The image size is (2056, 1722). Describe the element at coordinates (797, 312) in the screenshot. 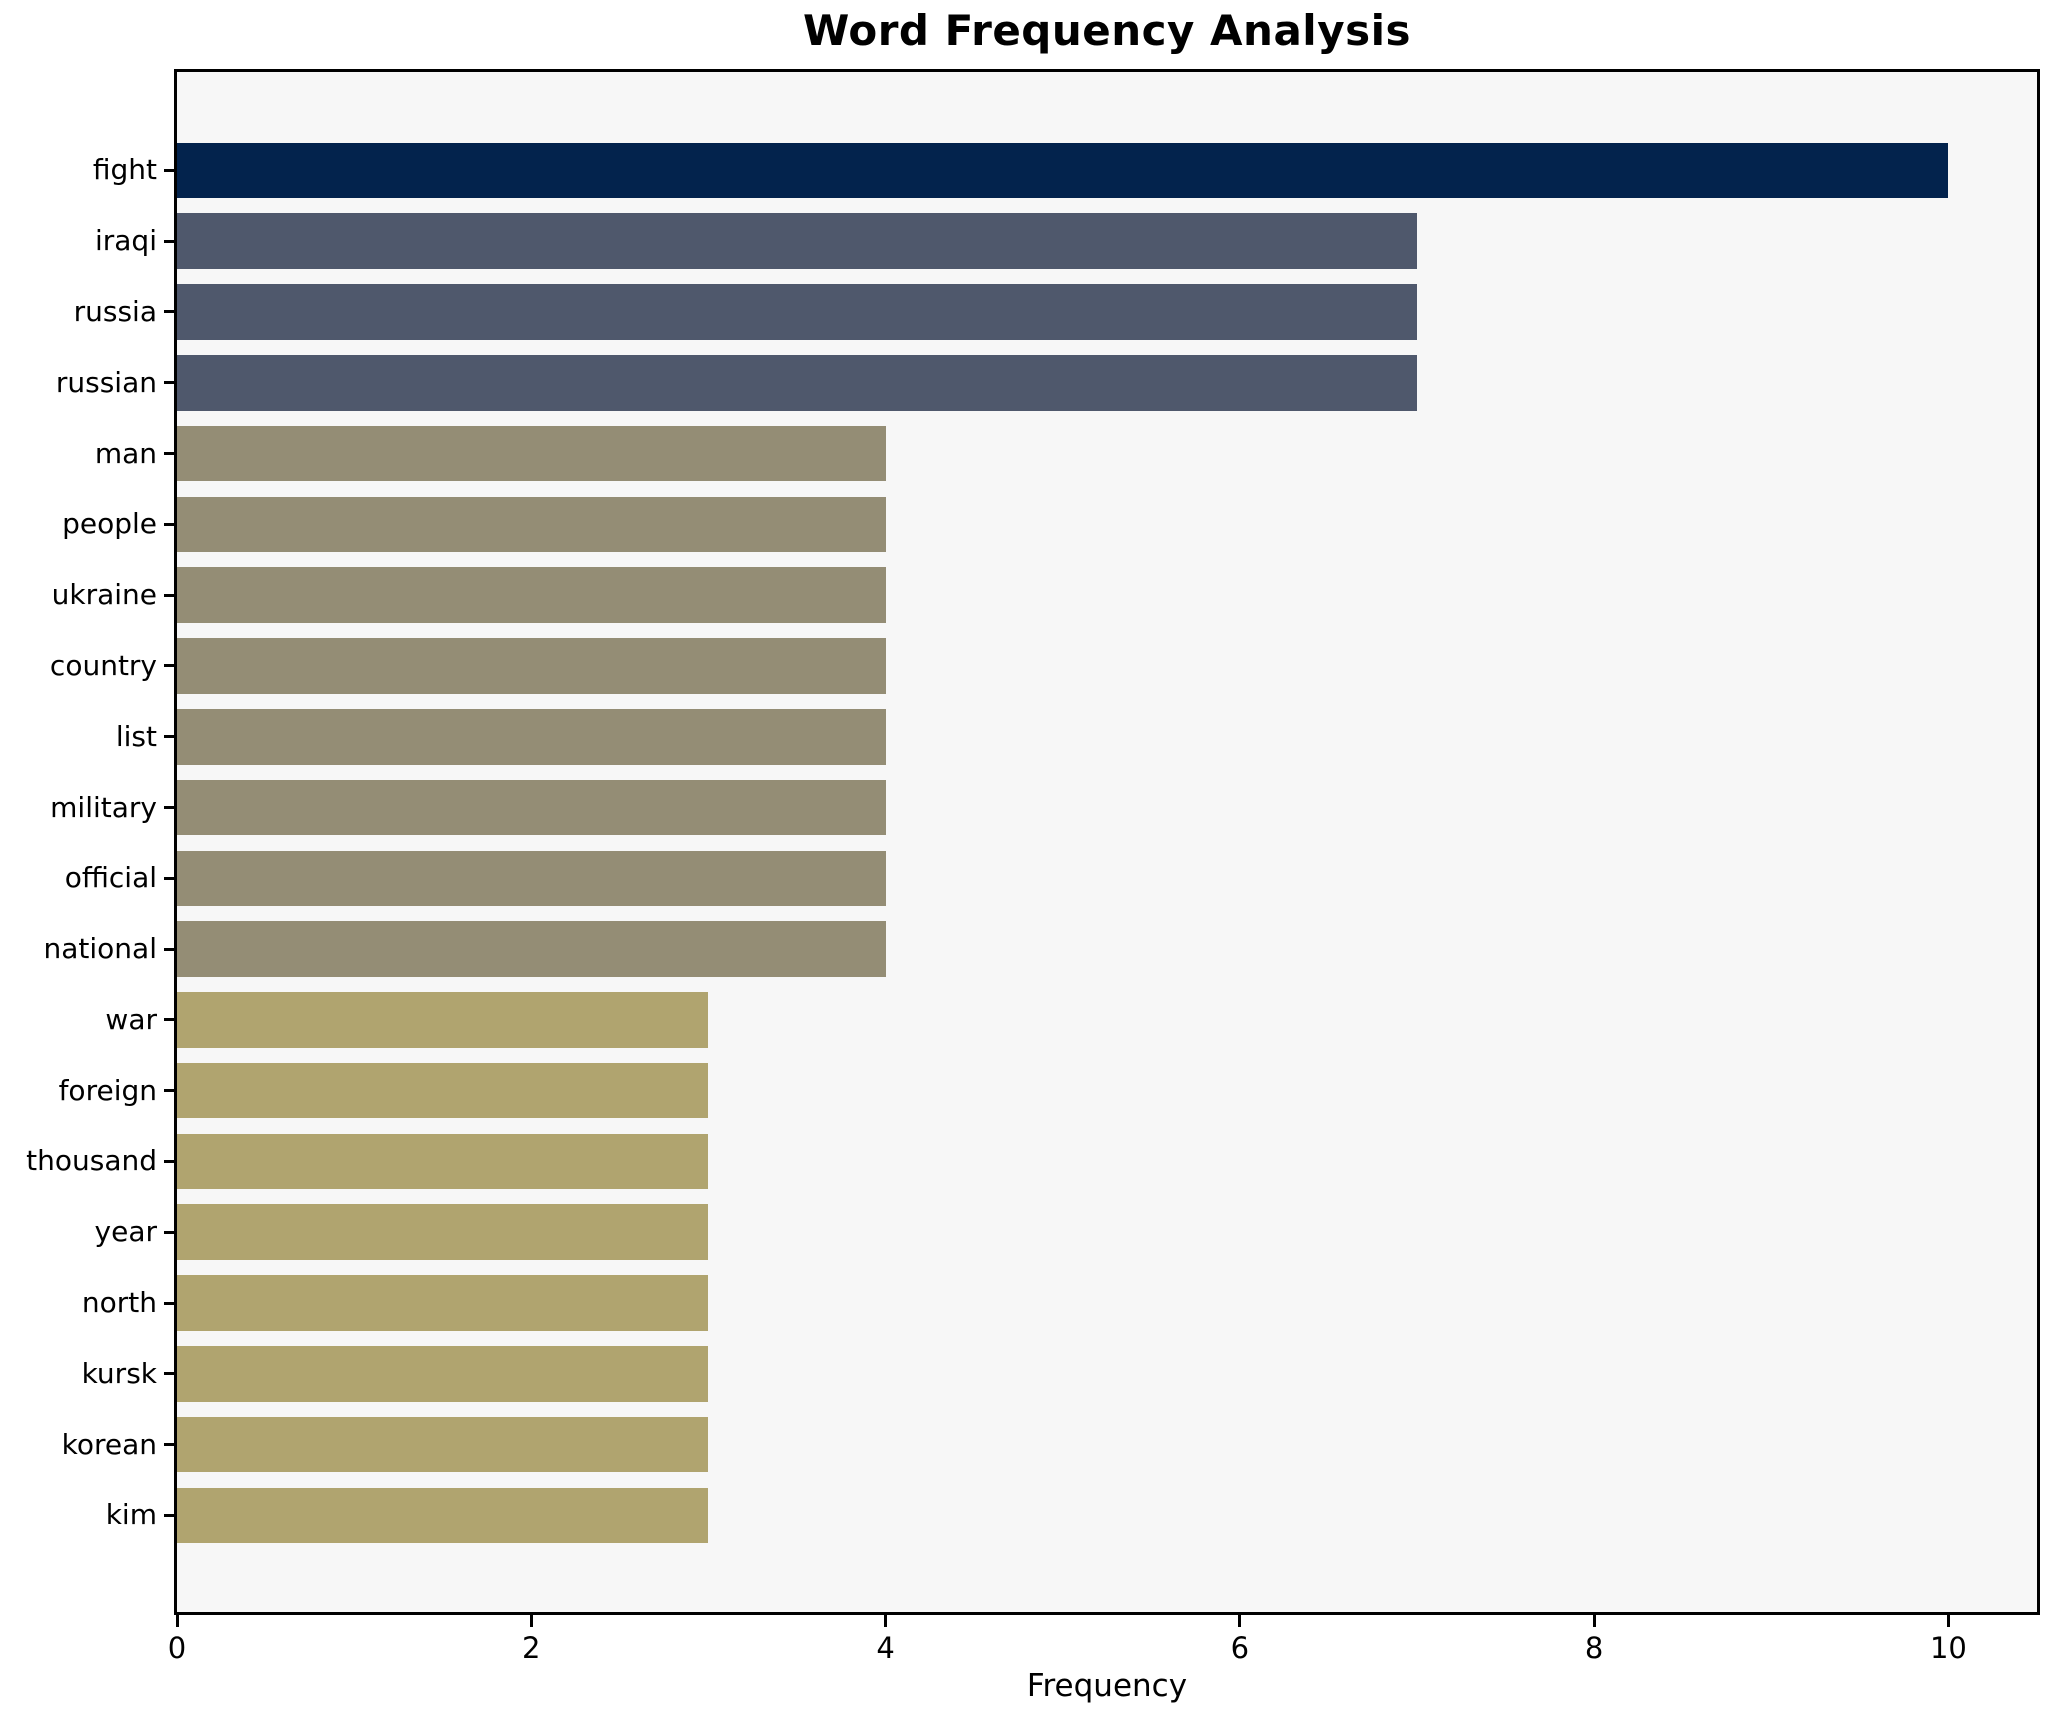

I see `bar-russia` at that location.